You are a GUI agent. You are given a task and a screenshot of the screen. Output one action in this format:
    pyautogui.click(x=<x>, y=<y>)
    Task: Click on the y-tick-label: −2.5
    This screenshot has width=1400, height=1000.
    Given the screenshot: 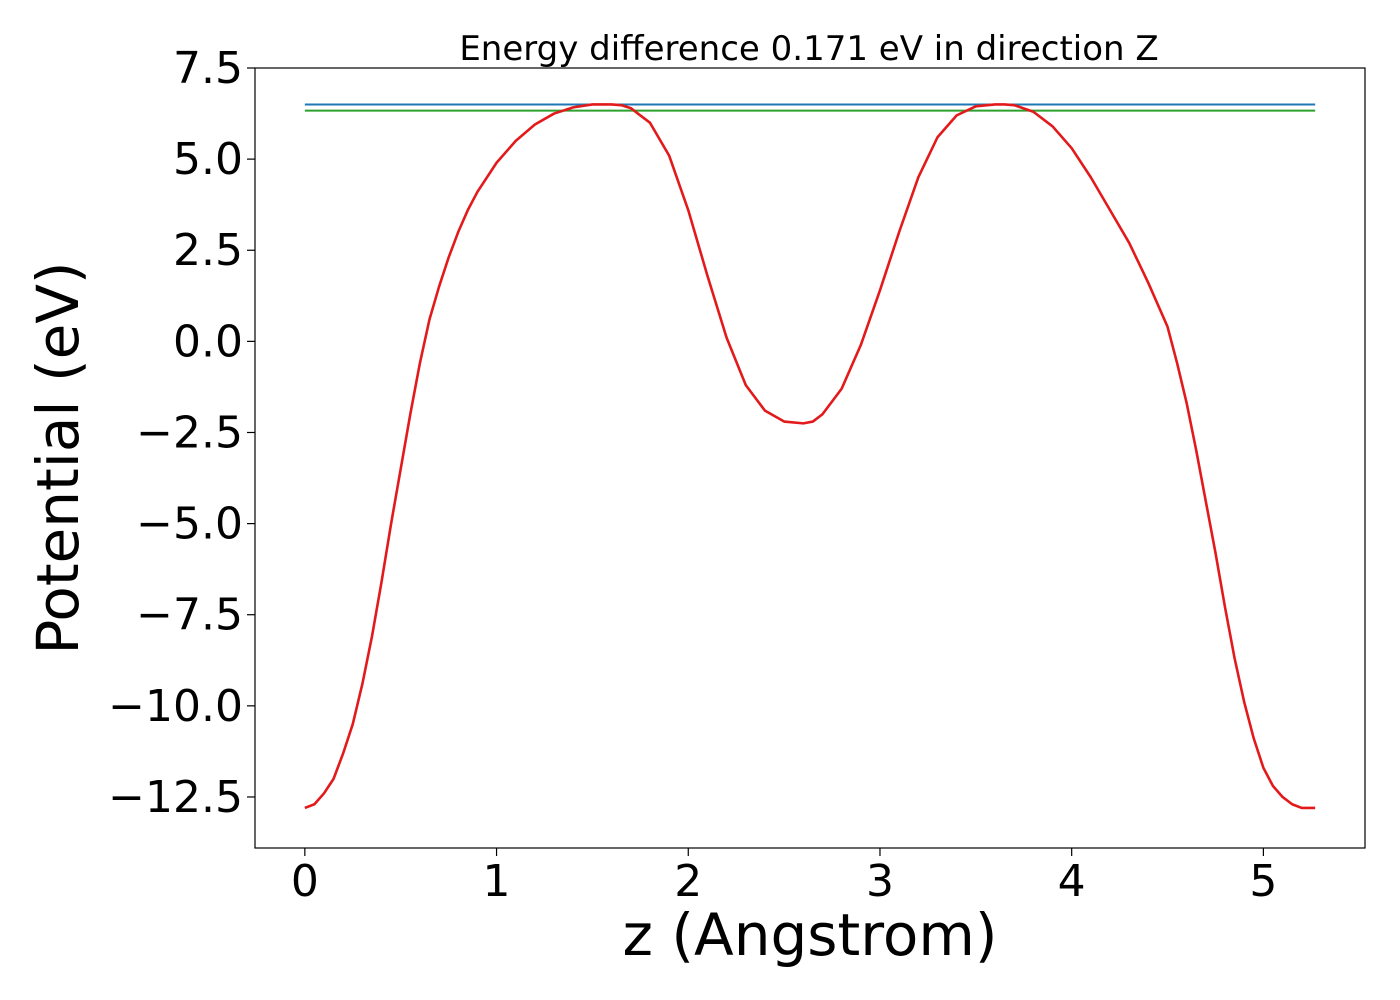 What is the action you would take?
    pyautogui.click(x=189, y=432)
    